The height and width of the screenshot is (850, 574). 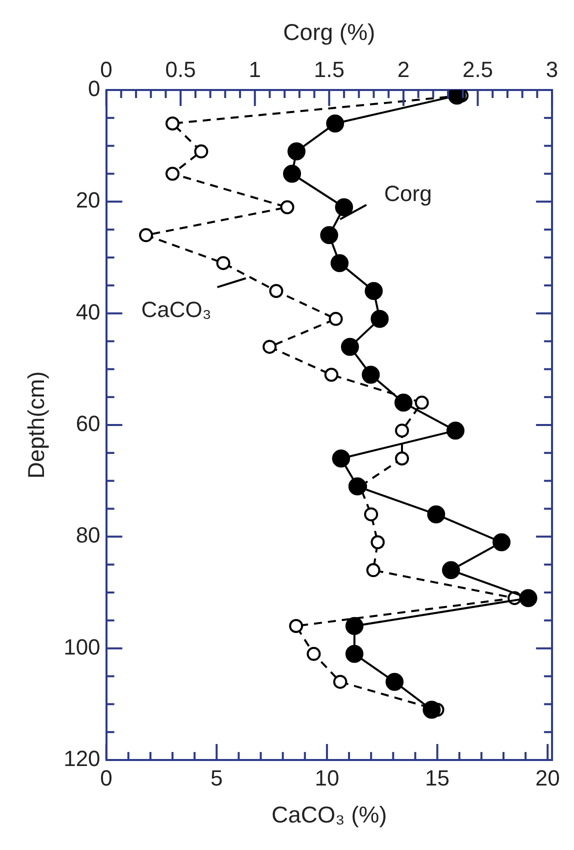 What do you see at coordinates (437, 777) in the screenshot?
I see `x-tick-label: 15` at bounding box center [437, 777].